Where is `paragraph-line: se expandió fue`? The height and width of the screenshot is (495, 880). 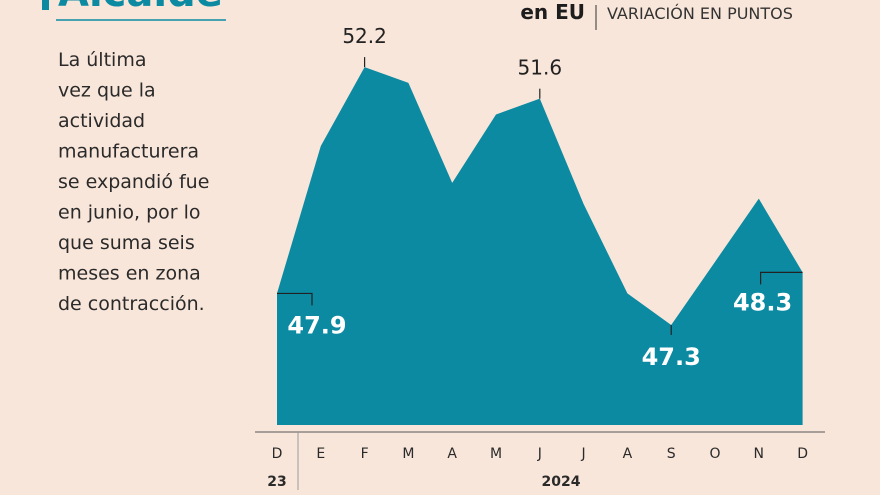 paragraph-line: se expandió fue is located at coordinates (133, 182).